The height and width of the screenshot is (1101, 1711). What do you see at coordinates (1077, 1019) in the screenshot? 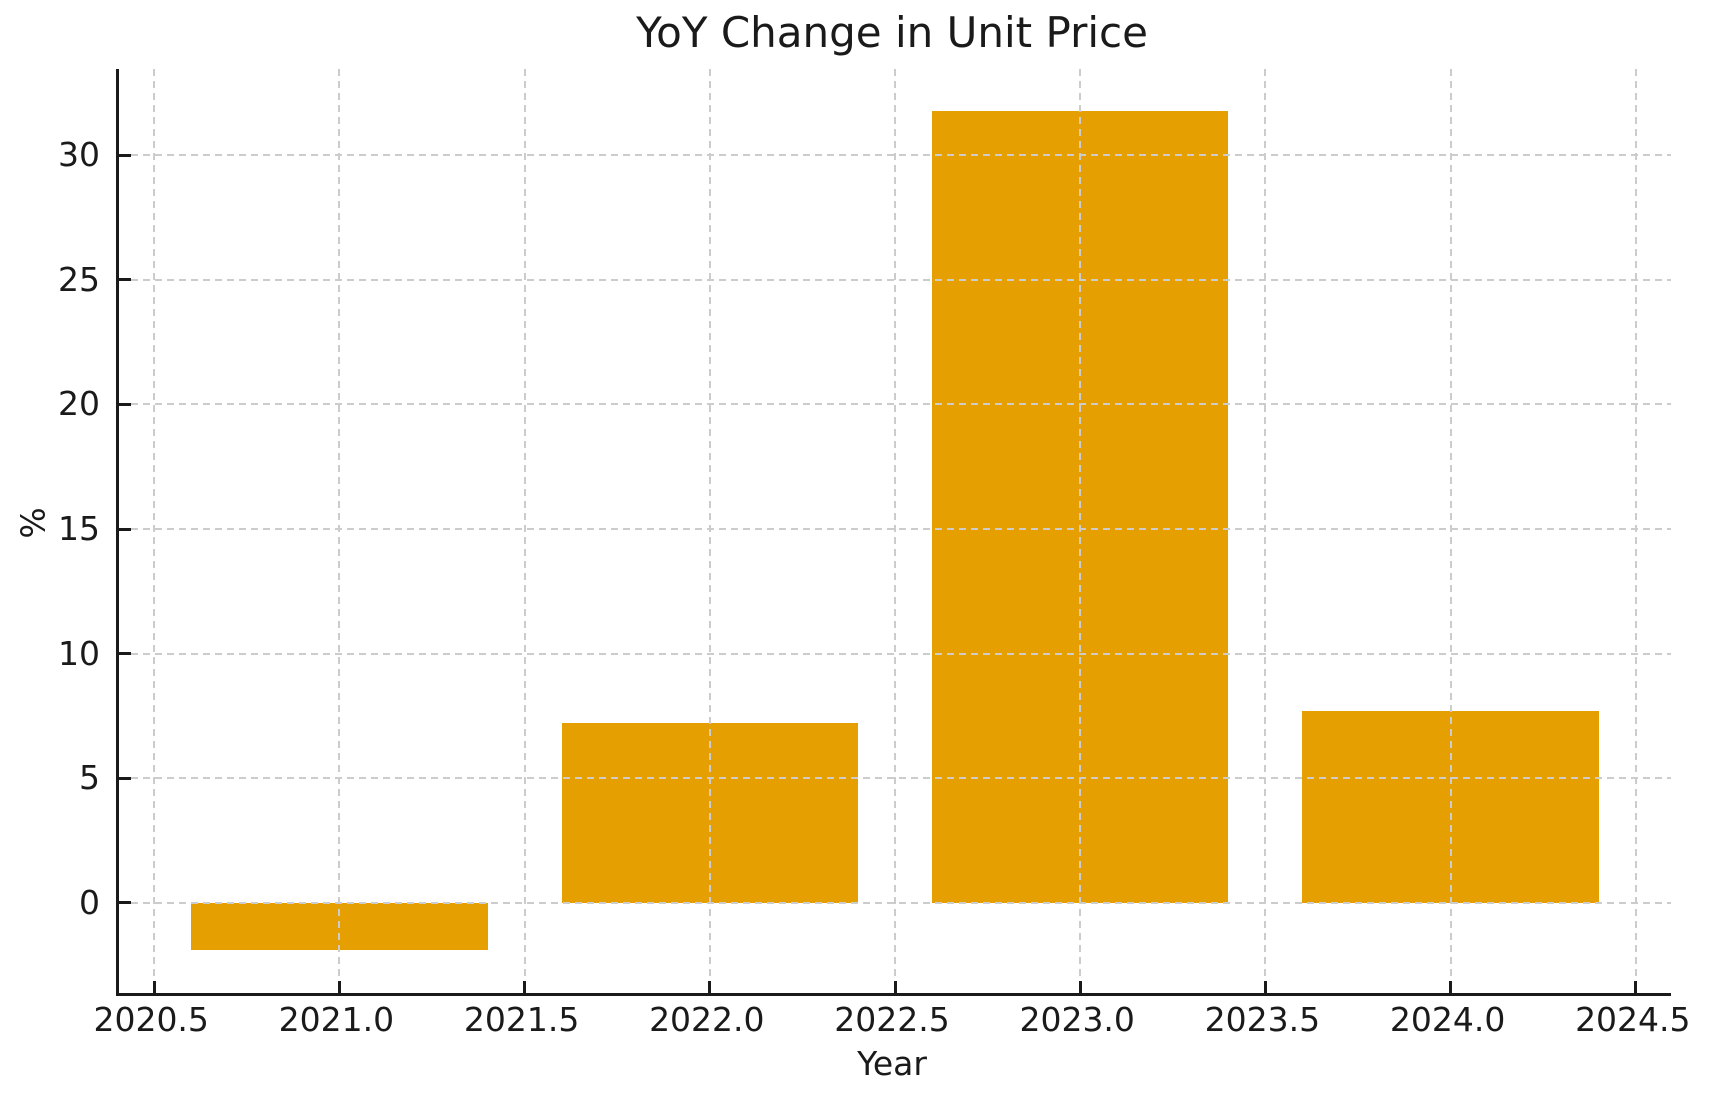
I see `x-tick-label: 2023.0` at bounding box center [1077, 1019].